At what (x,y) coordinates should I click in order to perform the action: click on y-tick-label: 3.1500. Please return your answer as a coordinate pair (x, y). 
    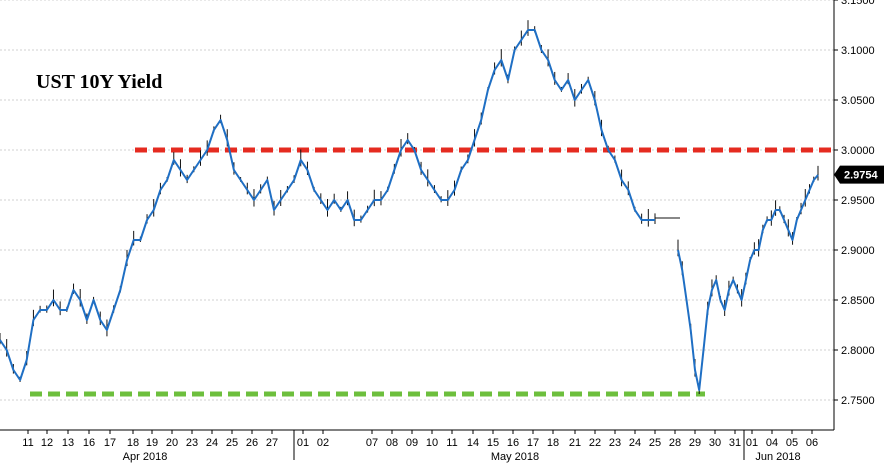
    Looking at the image, I should click on (858, 3).